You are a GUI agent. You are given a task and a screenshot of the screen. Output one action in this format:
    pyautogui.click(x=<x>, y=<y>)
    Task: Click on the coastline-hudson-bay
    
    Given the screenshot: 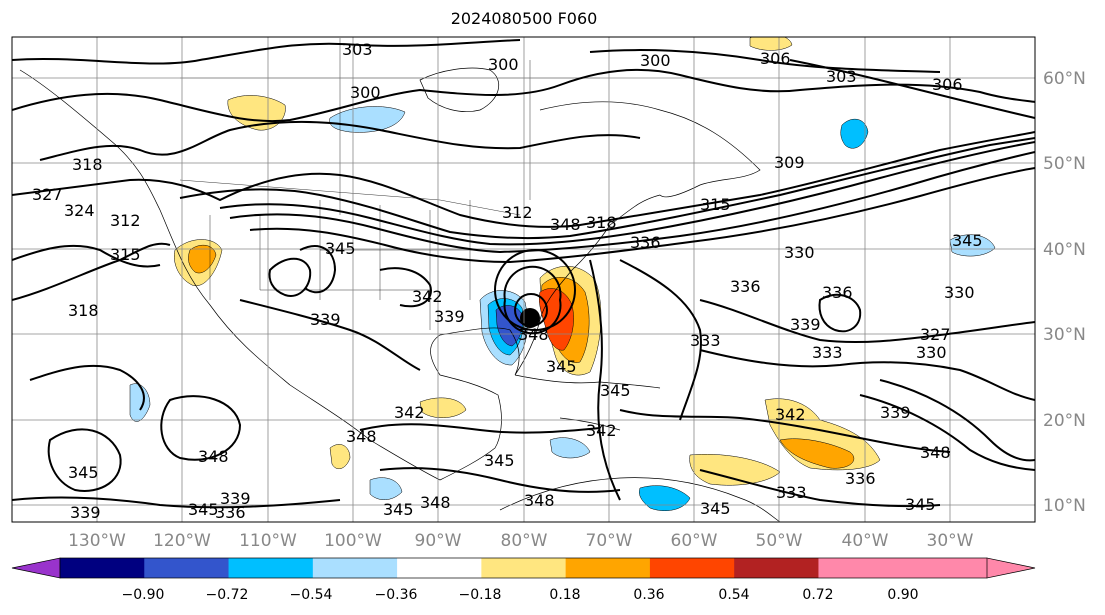 What is the action you would take?
    pyautogui.click(x=459, y=89)
    